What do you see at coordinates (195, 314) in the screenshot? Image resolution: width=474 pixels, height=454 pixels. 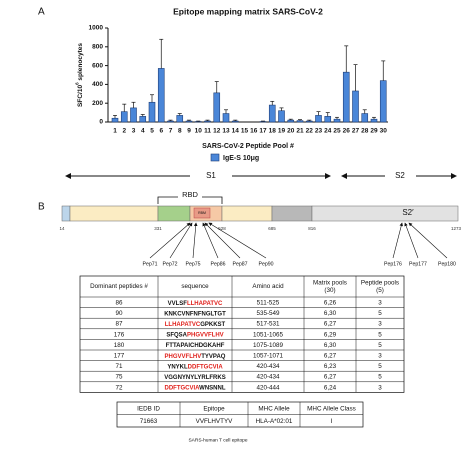 I see `sequence-part: KNKCVNFNFNGLTGT` at bounding box center [195, 314].